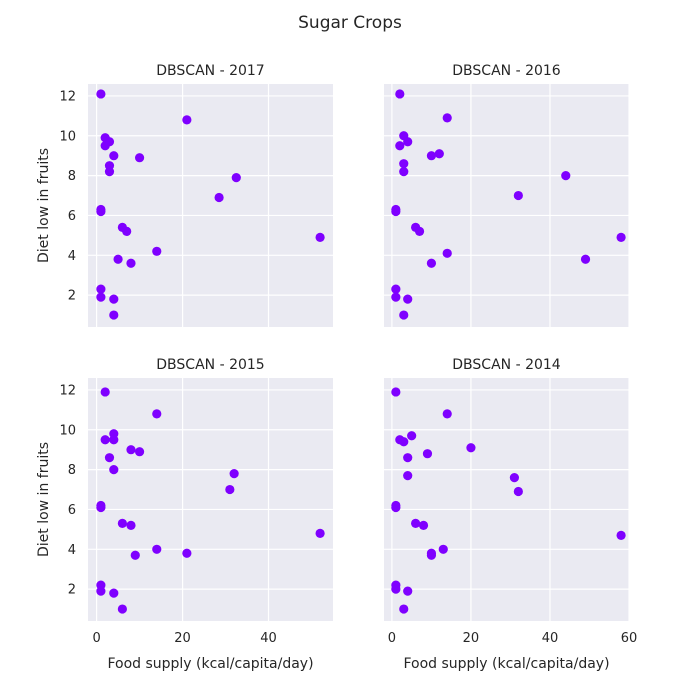 The image size is (700, 700). What do you see at coordinates (350, 23) in the screenshot?
I see `figure-title: Sugar Crops` at bounding box center [350, 23].